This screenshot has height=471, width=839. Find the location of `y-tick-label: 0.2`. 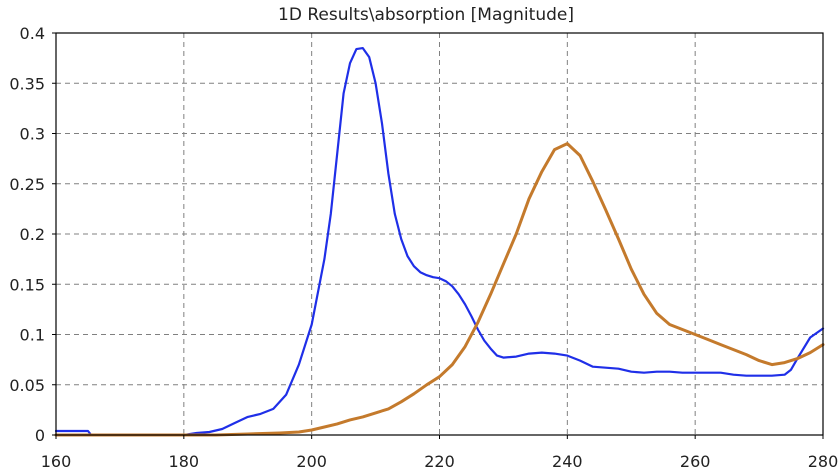

y-tick-label: 0.2 is located at coordinates (32, 234).